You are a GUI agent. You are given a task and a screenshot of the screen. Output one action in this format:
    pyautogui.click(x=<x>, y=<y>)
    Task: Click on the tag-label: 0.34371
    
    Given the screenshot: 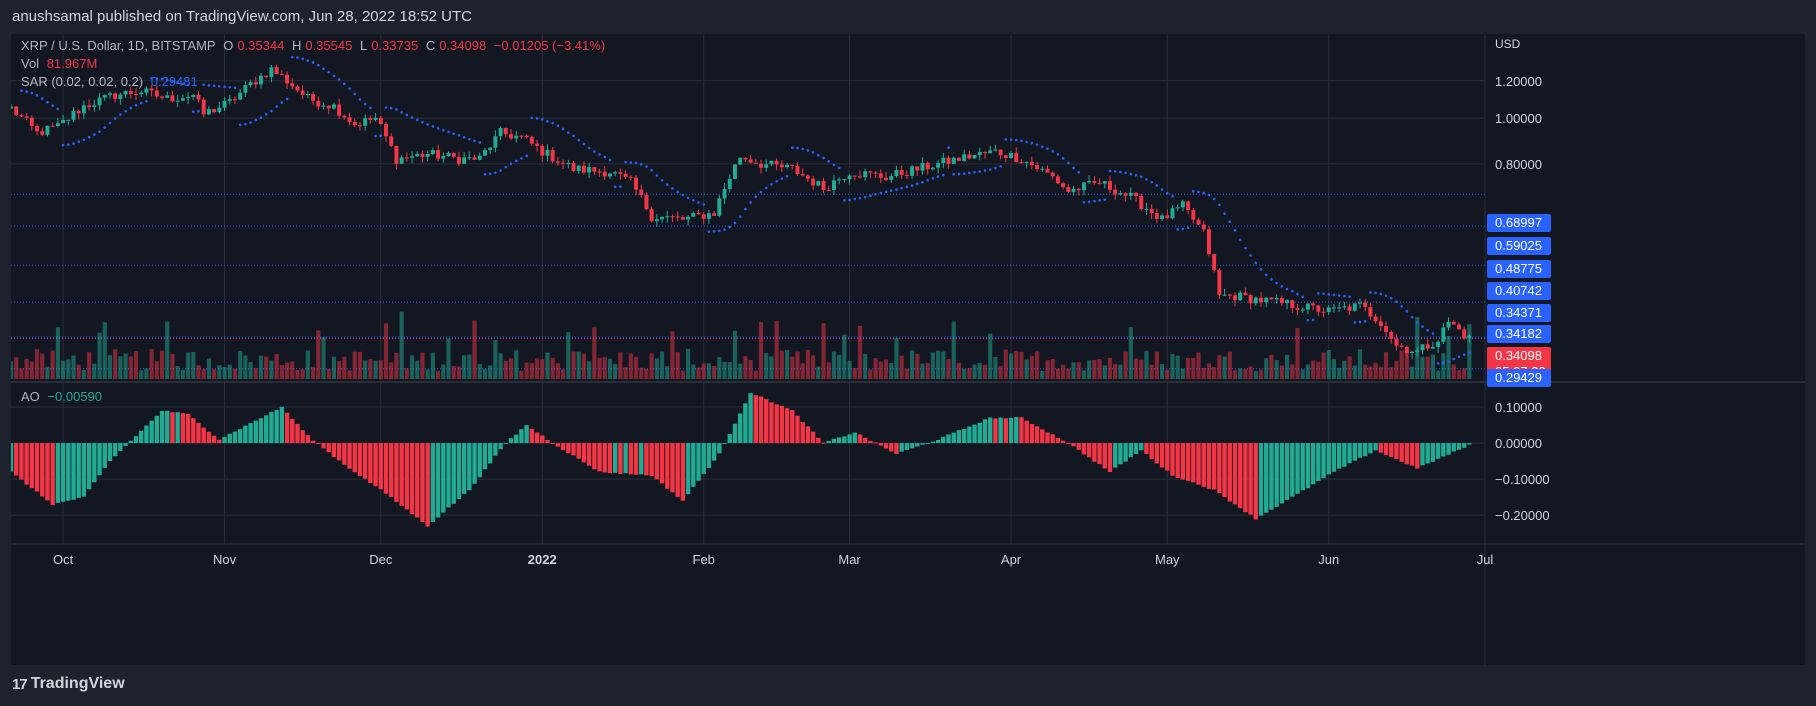 What is the action you would take?
    pyautogui.click(x=1518, y=312)
    